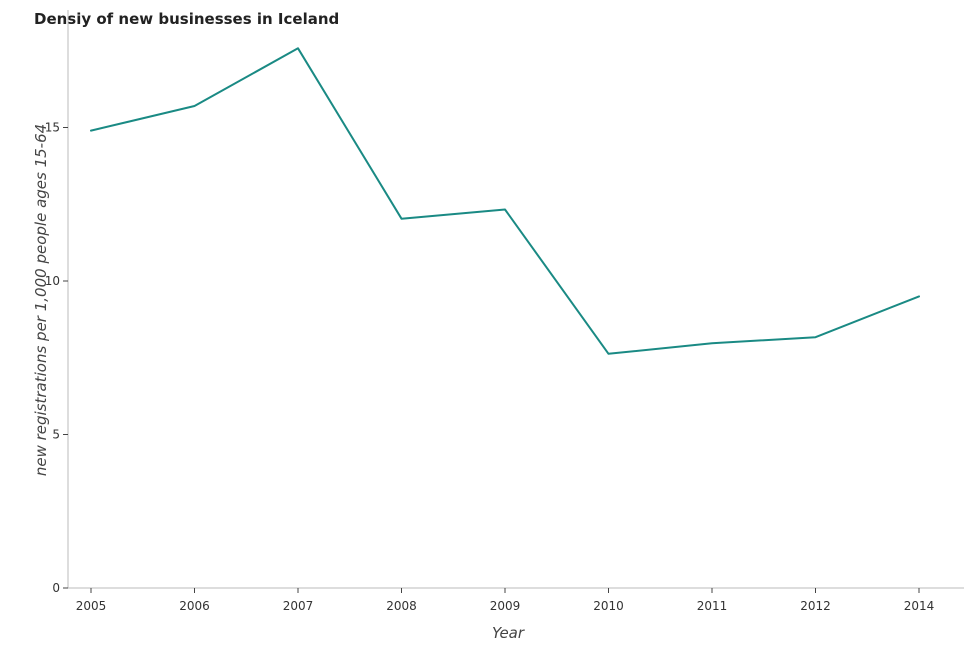 The width and height of the screenshot is (969, 650). I want to click on x-tick-label: 2012, so click(815, 606).